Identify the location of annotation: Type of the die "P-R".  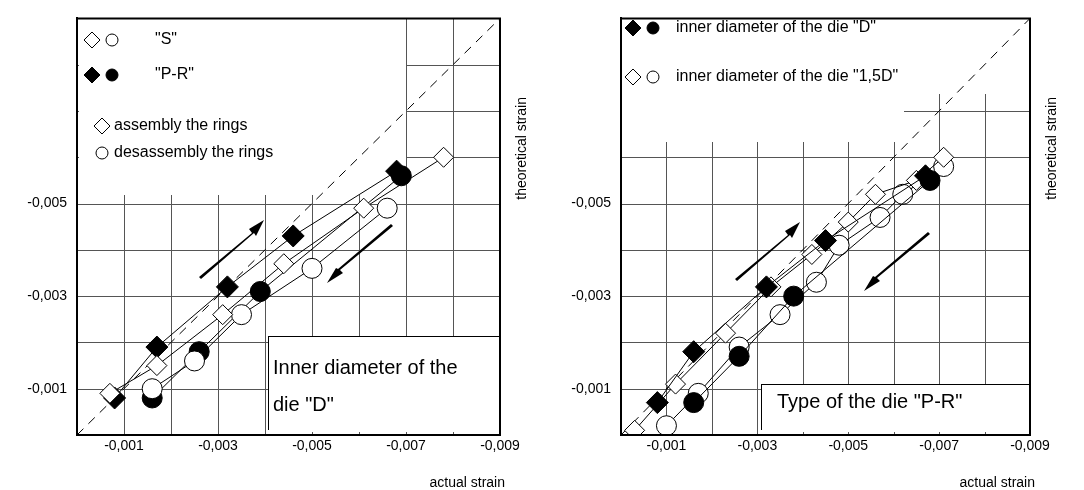
(870, 401).